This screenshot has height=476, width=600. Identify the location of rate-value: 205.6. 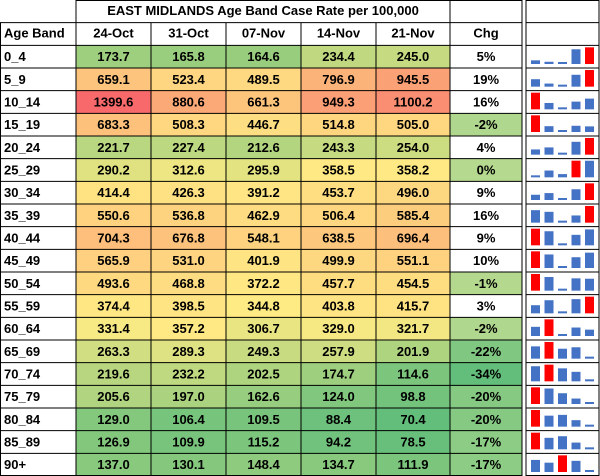
(113, 396).